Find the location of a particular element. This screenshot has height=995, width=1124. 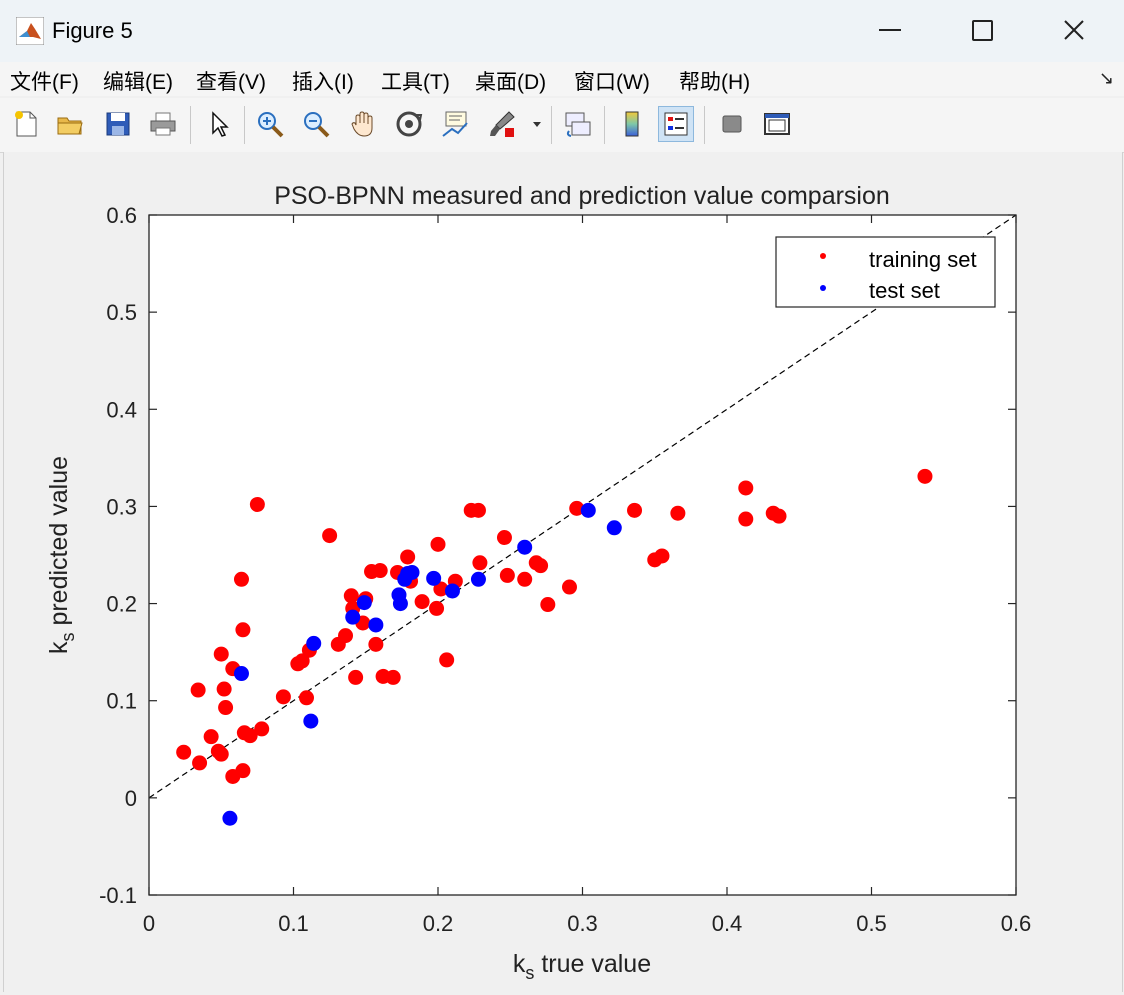

y-axis-label-sub: s is located at coordinates (68, 637).